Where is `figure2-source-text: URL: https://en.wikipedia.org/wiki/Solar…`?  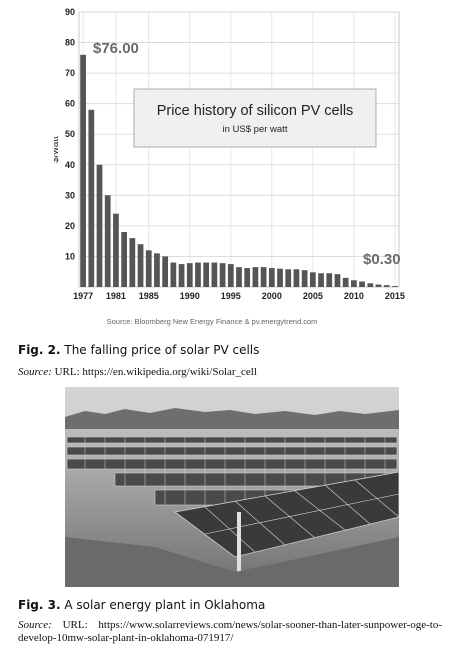 figure2-source-text: URL: https://en.wikipedia.org/wiki/Solar… is located at coordinates (155, 372).